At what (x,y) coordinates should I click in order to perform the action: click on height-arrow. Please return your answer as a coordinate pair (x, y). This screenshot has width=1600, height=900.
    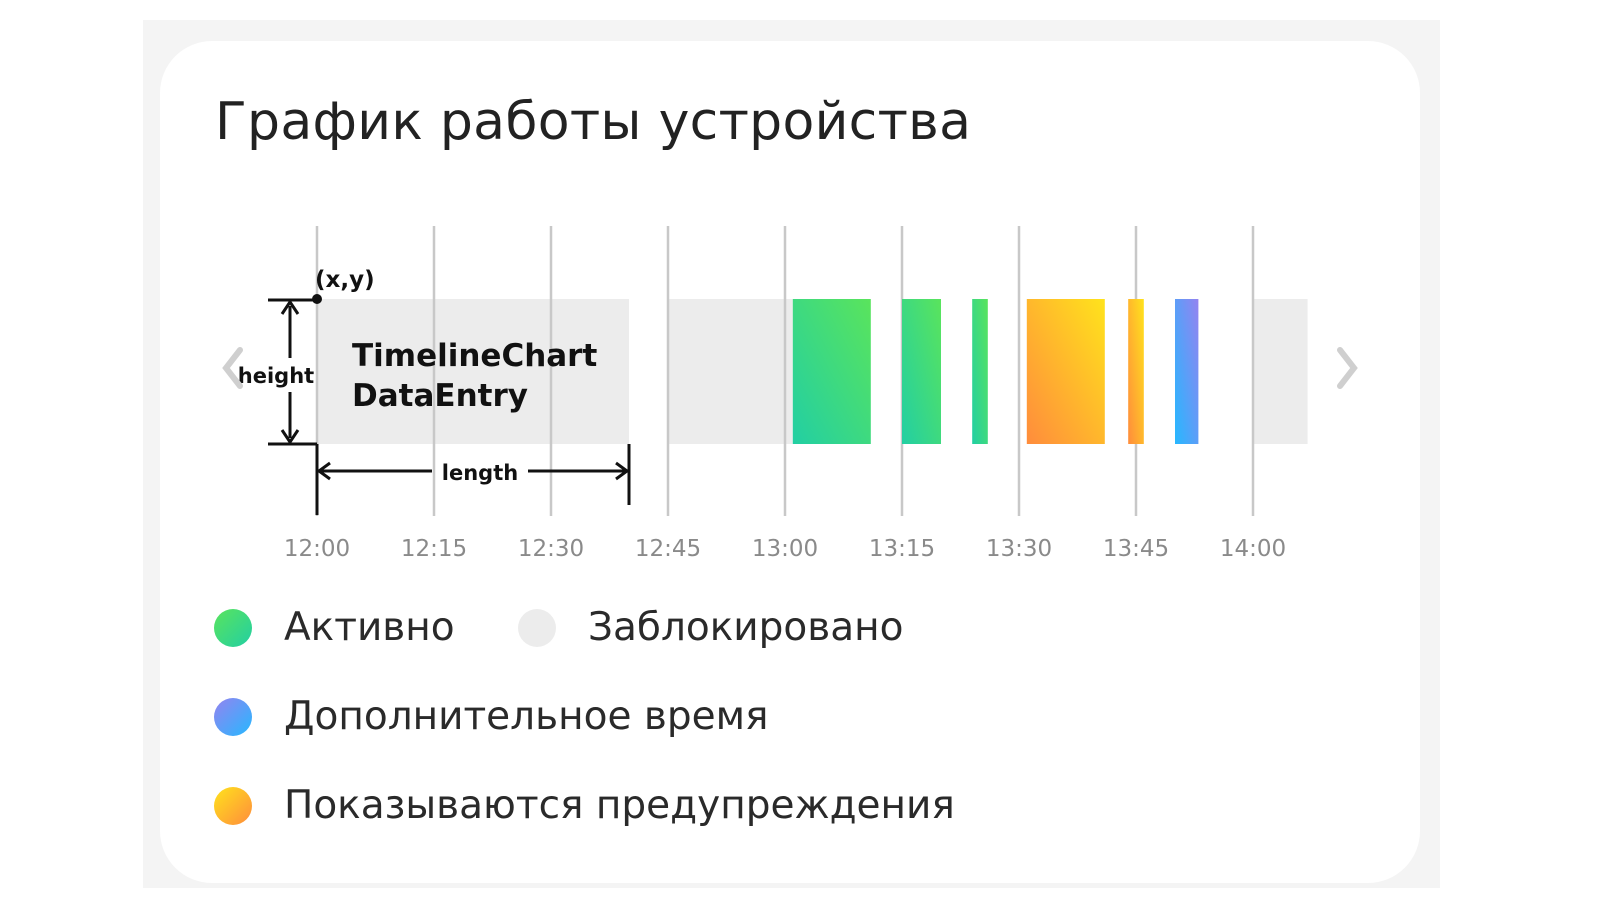
    Looking at the image, I should click on (290, 372).